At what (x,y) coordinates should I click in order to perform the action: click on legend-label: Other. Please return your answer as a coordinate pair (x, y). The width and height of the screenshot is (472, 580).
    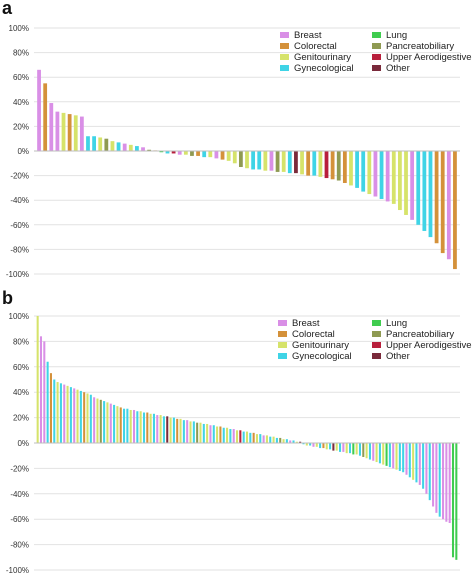
    Looking at the image, I should click on (398, 356).